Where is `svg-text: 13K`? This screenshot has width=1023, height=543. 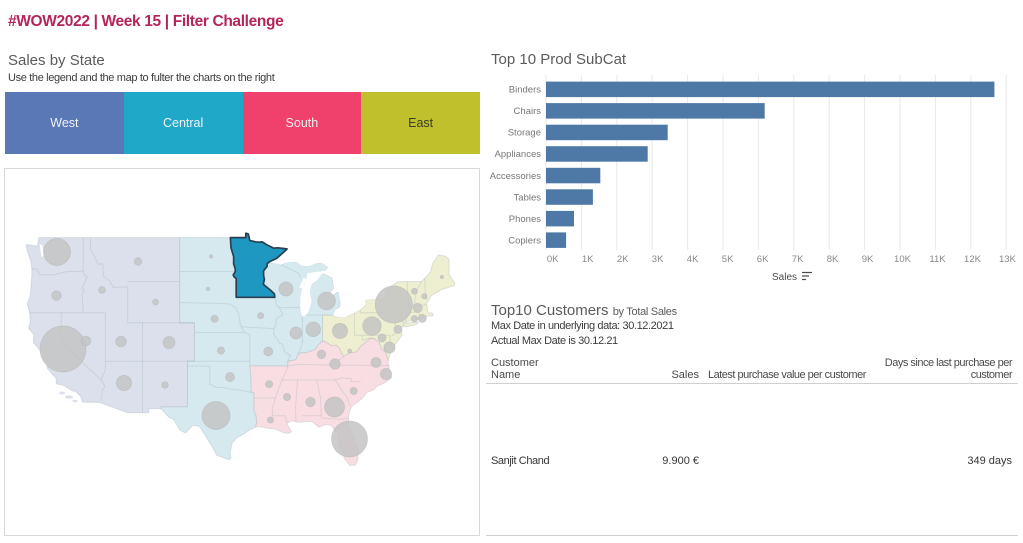
svg-text: 13K is located at coordinates (1008, 259).